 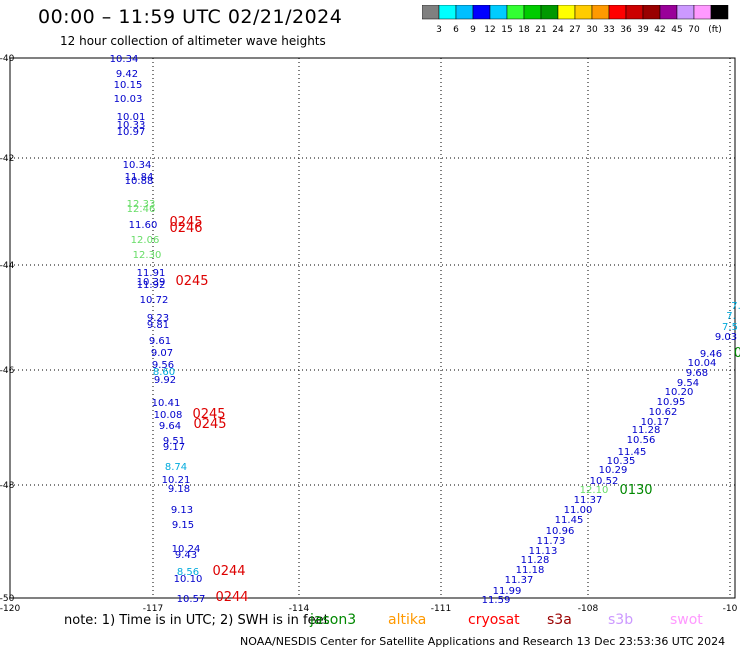 I want to click on swh-value-label: 8.56, so click(x=188, y=572).